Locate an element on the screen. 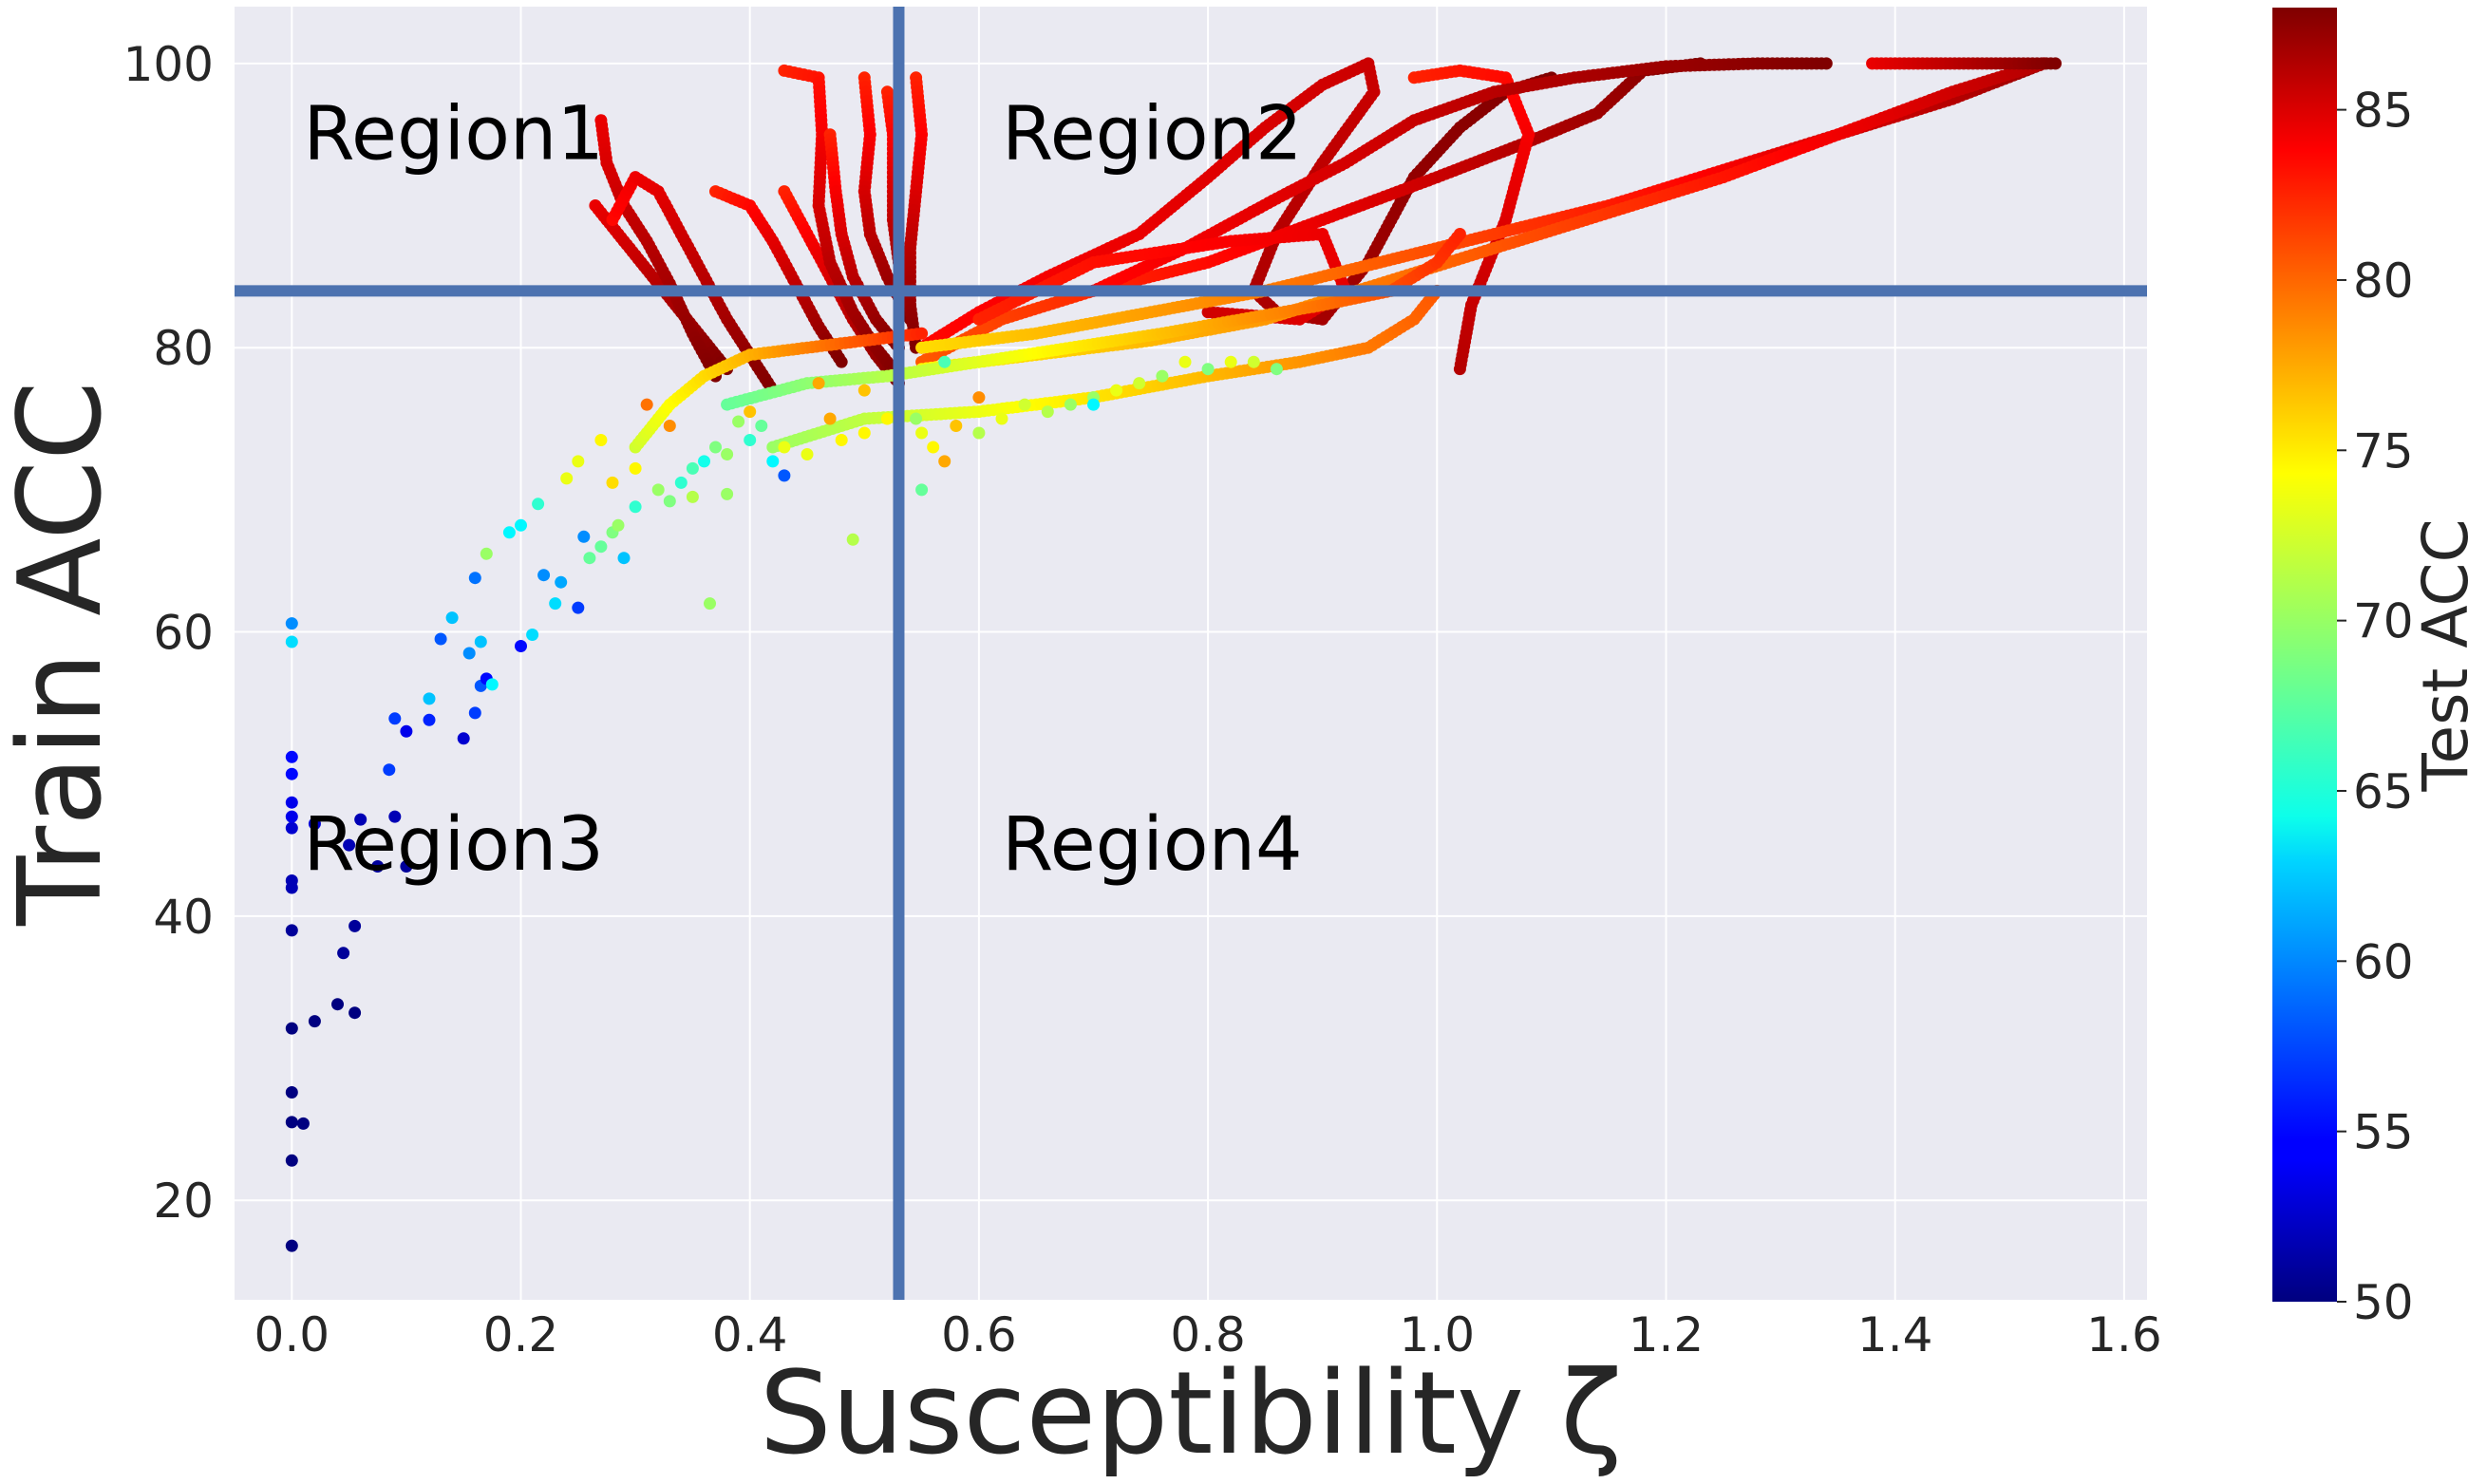 This screenshot has height=1484, width=2468. y-tick-label: 100 is located at coordinates (169, 64).